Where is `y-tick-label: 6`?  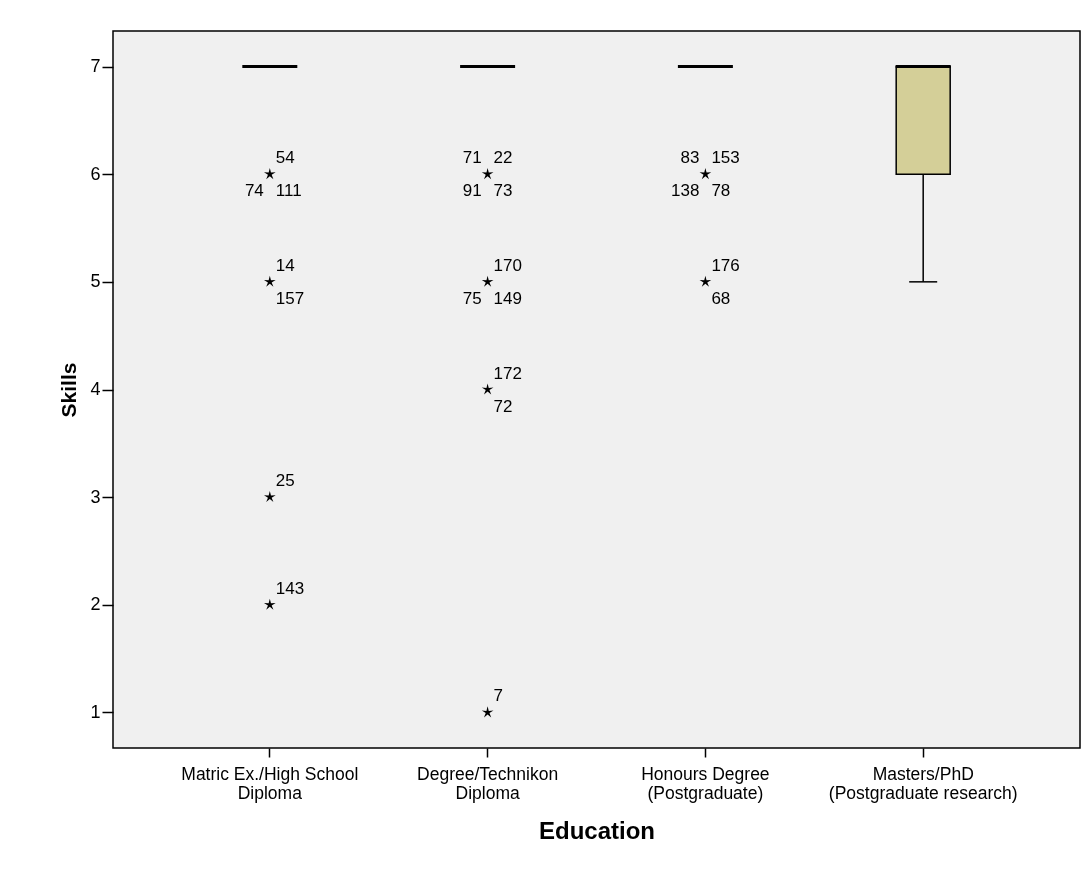 y-tick-label: 6 is located at coordinates (95, 173).